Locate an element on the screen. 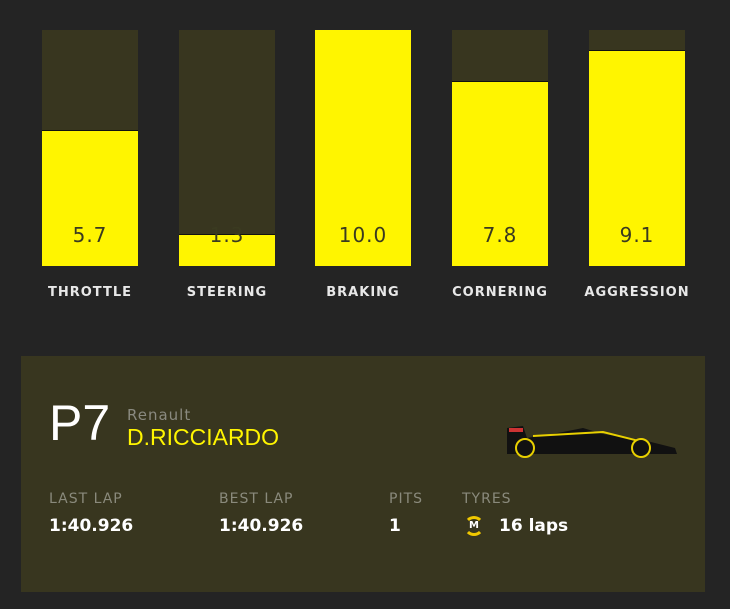 The width and height of the screenshot is (730, 609). team-name: Renault is located at coordinates (159, 415).